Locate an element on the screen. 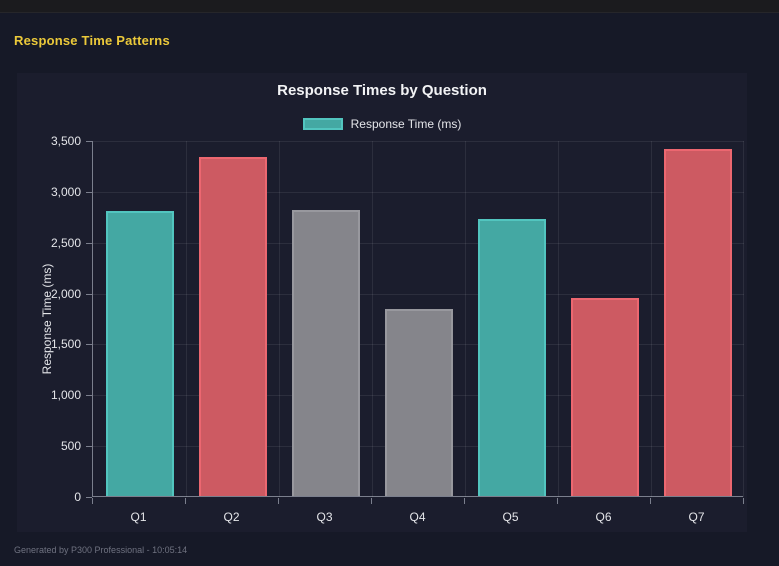  x-tick-label: Q5 is located at coordinates (510, 517).